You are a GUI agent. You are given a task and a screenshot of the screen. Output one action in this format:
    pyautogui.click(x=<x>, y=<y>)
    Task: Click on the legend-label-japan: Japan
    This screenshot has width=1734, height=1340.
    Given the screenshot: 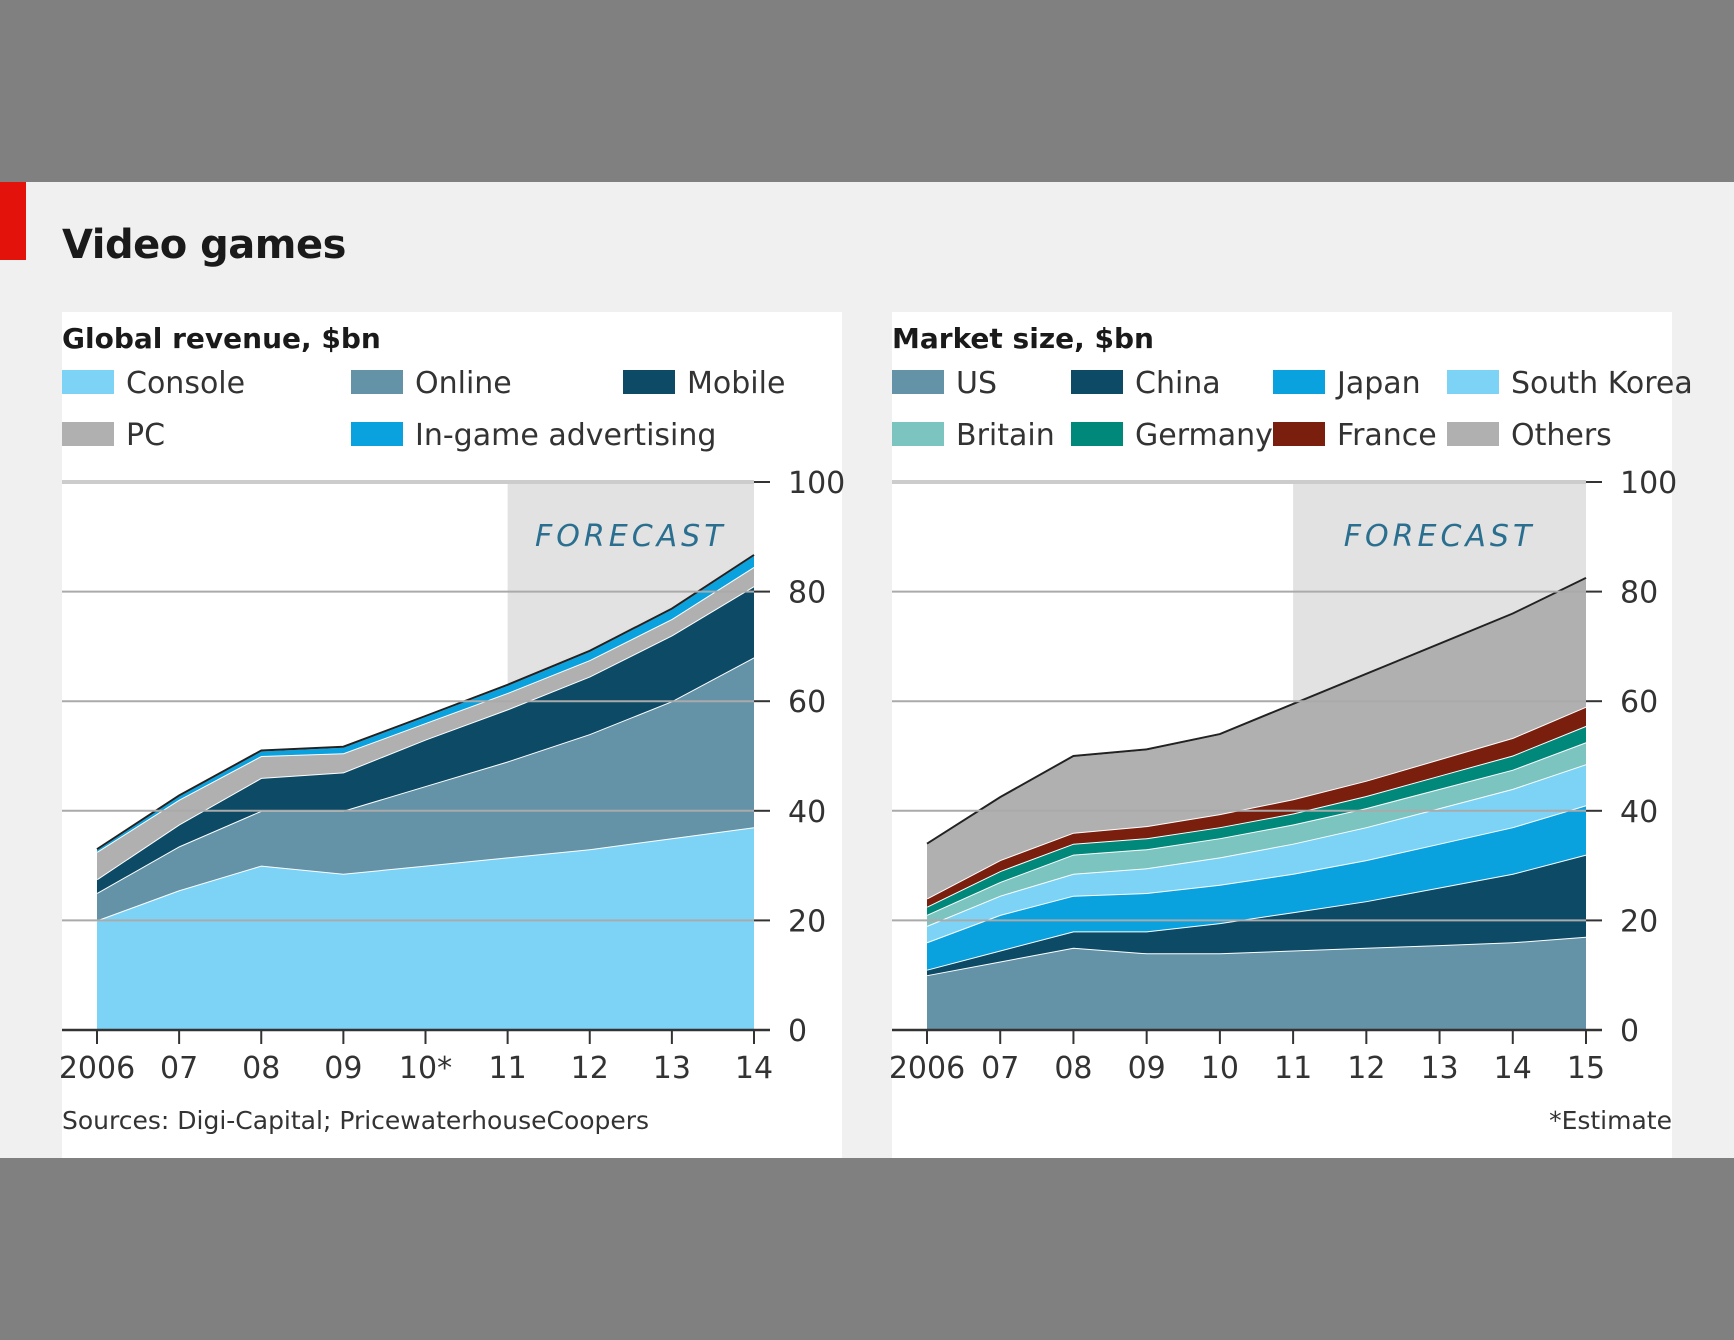 What is the action you would take?
    pyautogui.click(x=1378, y=383)
    